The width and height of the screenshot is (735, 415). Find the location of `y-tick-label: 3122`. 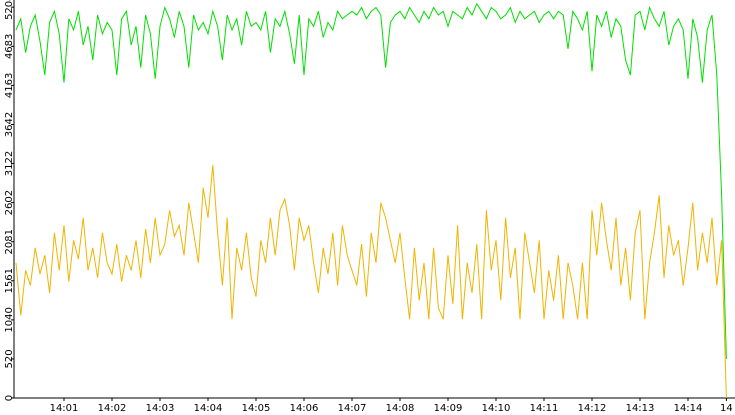

y-tick-label: 3122 is located at coordinates (9, 163).